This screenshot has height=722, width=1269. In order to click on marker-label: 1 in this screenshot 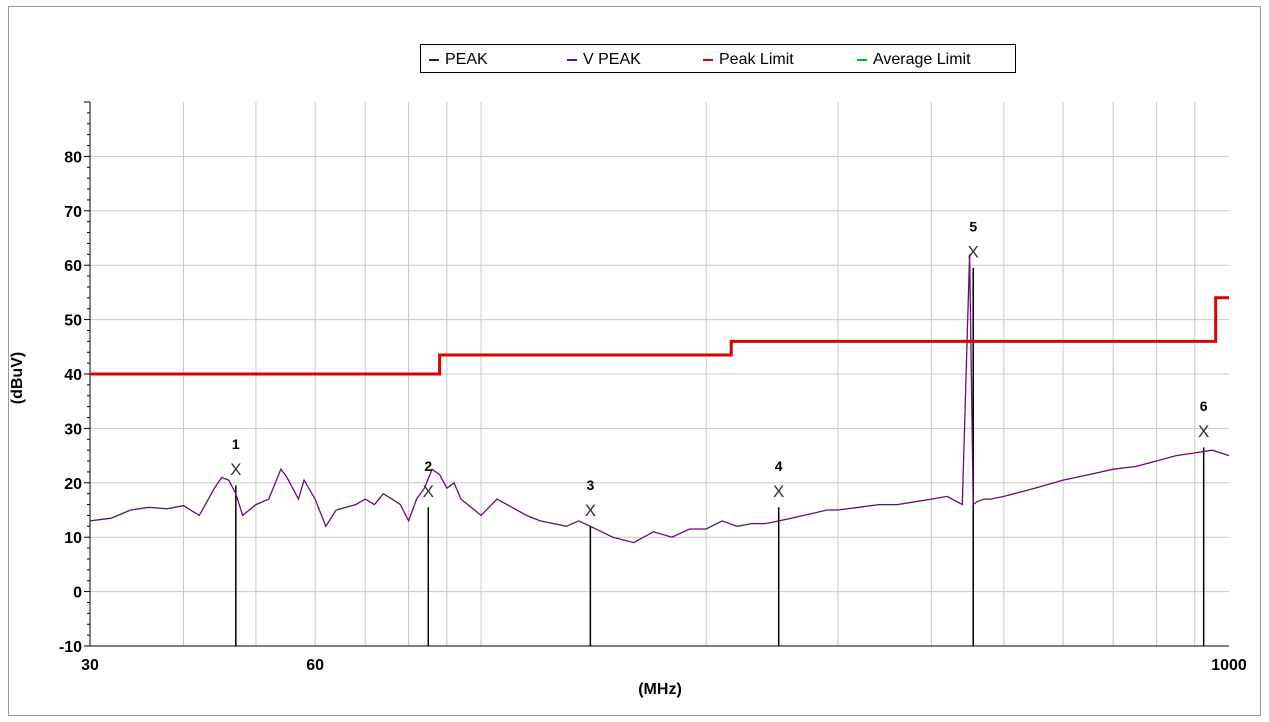, I will do `click(236, 444)`.